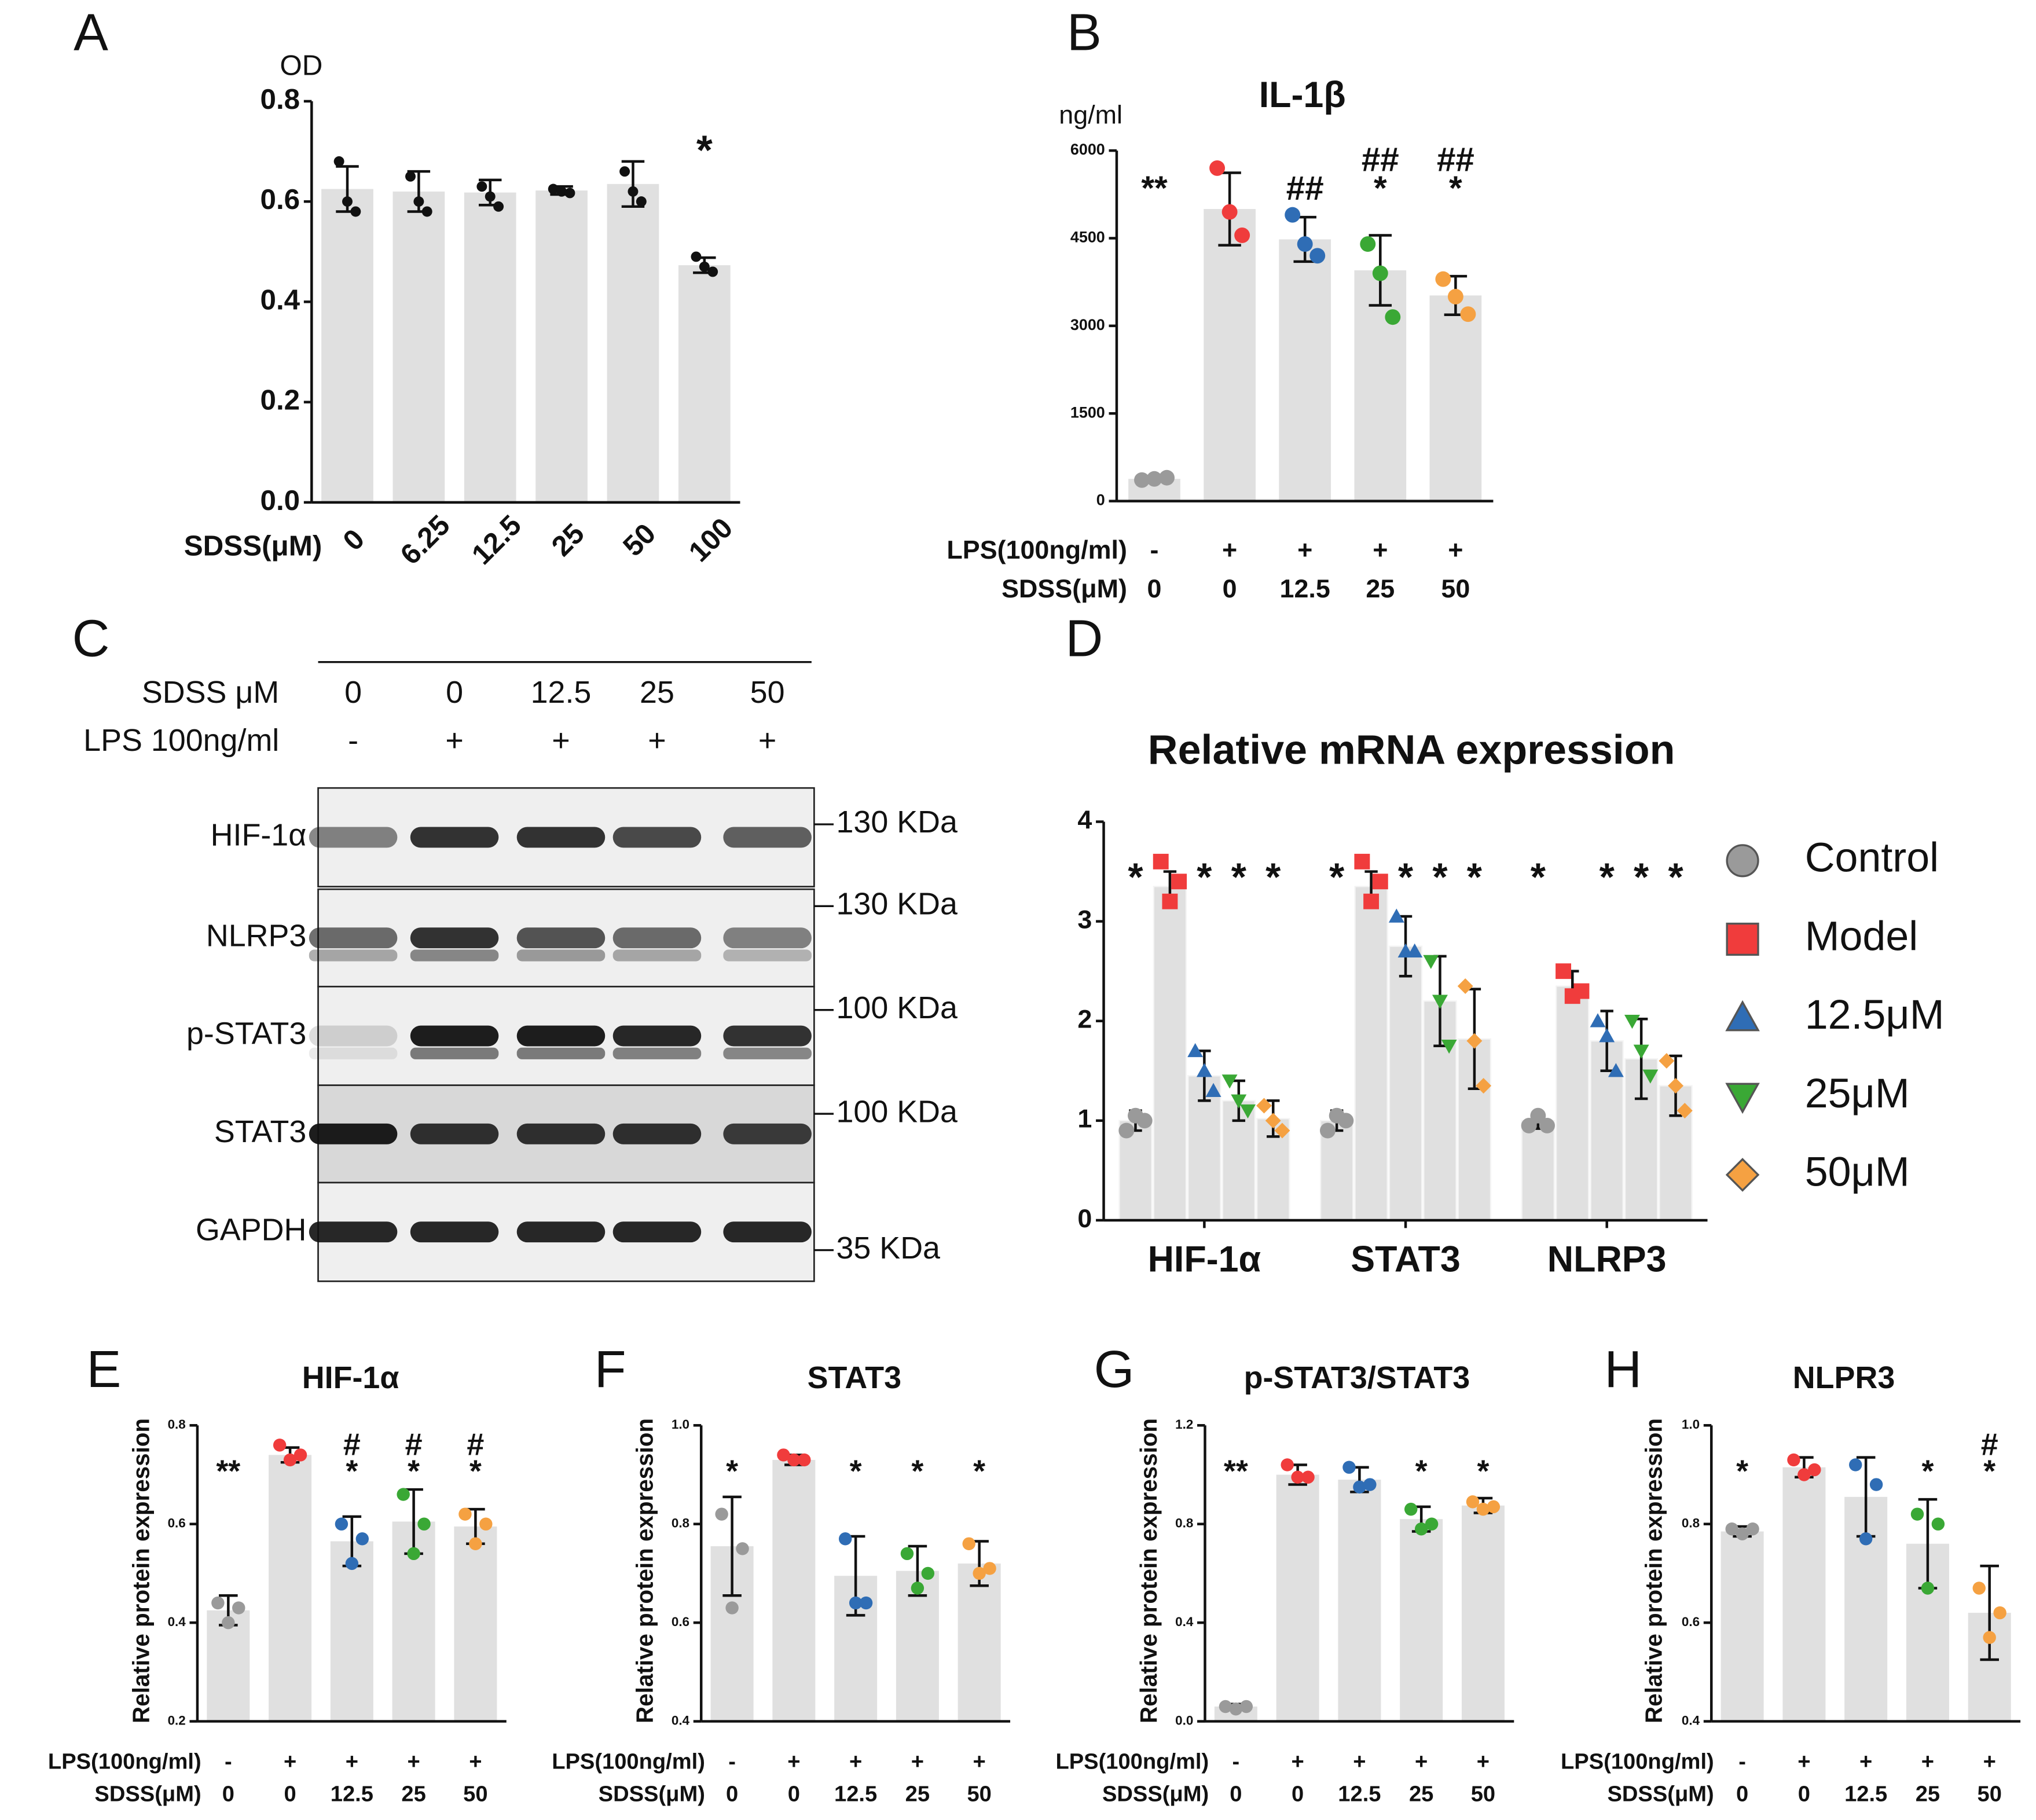 The image size is (2036, 1820). What do you see at coordinates (414, 1445) in the screenshot?
I see `annotation: #` at bounding box center [414, 1445].